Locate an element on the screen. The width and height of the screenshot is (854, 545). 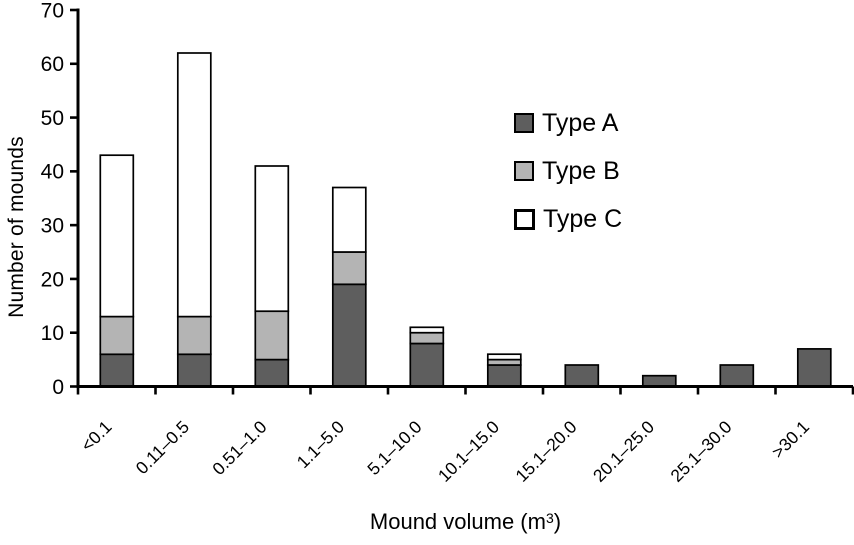
legend-swatch-type-c is located at coordinates (524, 219).